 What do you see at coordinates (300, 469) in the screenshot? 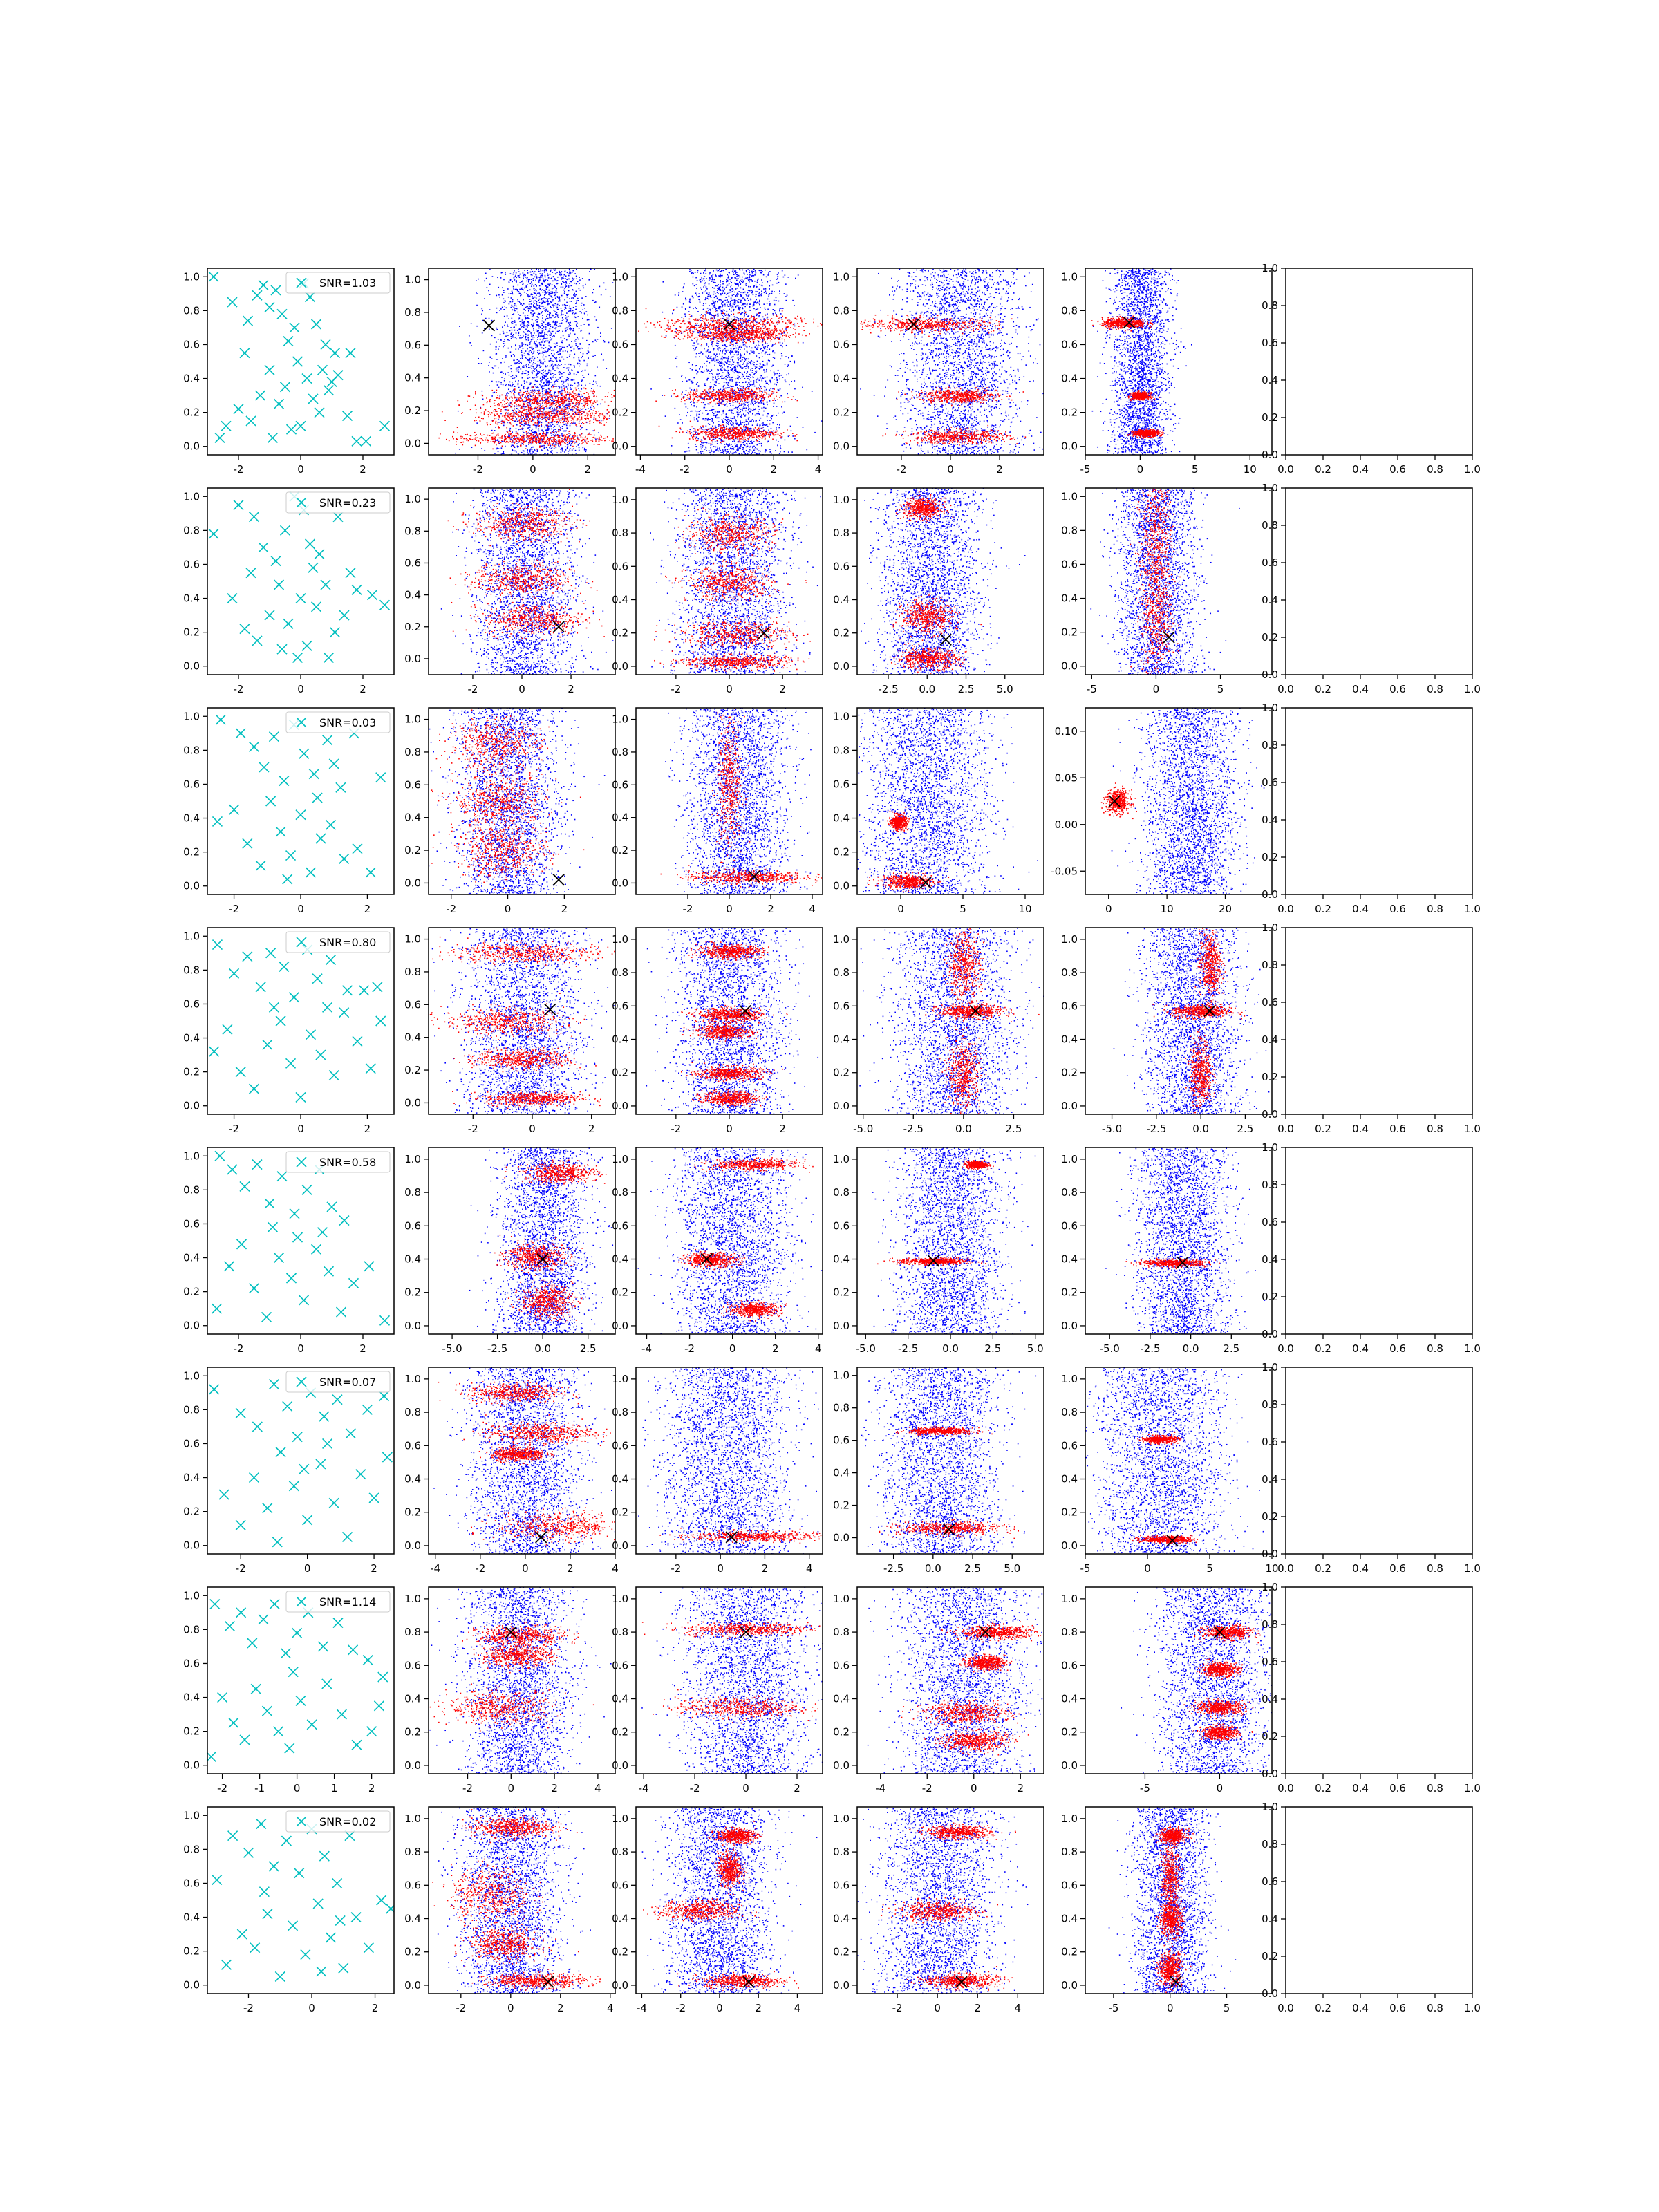
I see `x-tick-label: 0` at bounding box center [300, 469].